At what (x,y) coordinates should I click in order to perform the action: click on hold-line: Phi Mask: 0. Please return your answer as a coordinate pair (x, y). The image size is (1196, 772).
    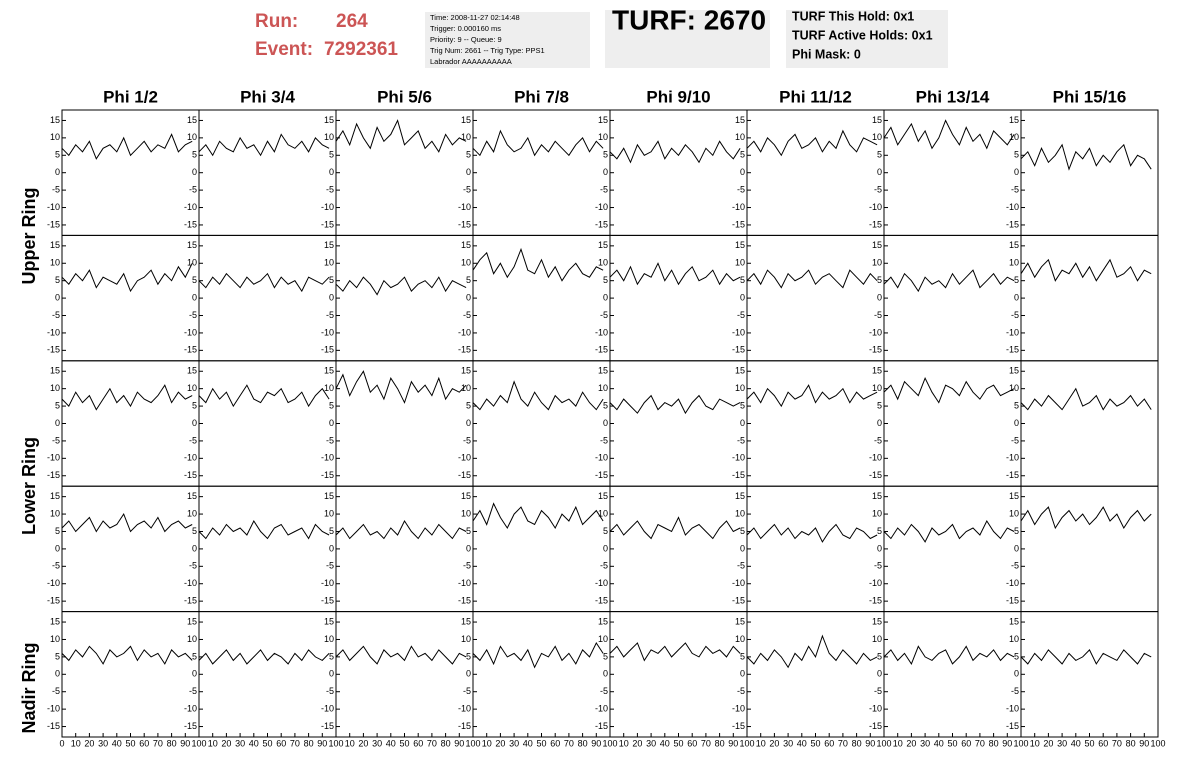
    Looking at the image, I should click on (826, 54).